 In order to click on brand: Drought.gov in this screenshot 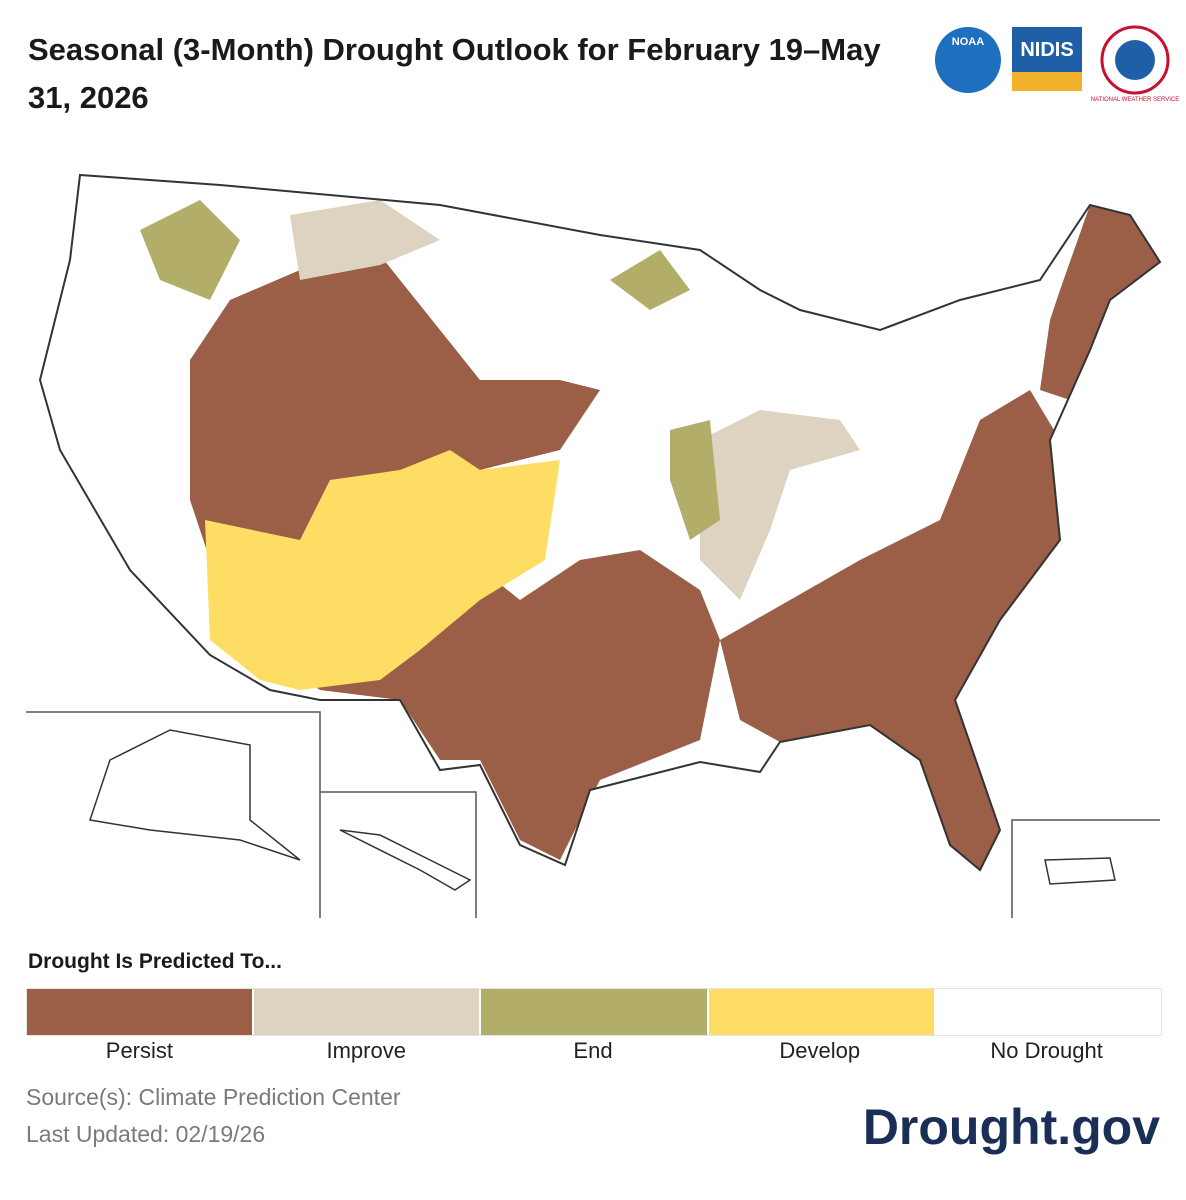, I will do `click(1011, 1127)`.